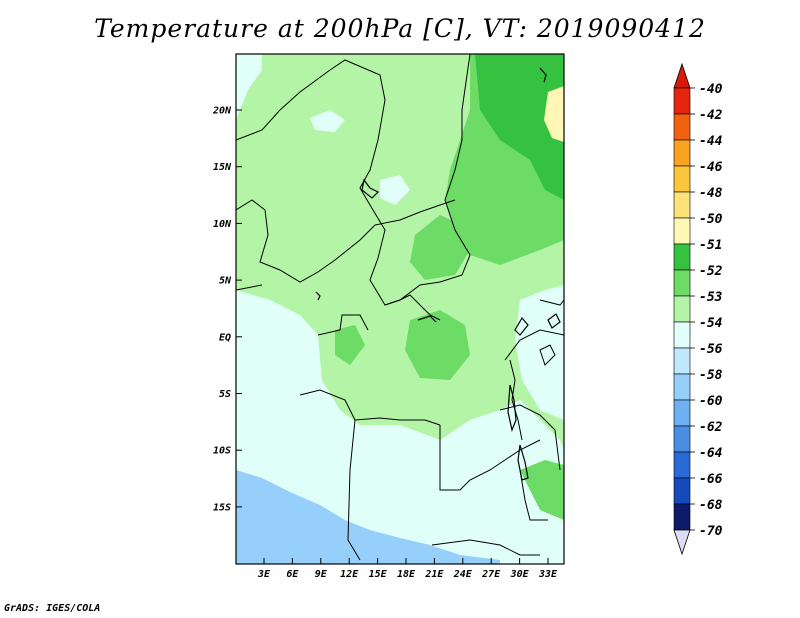  I want to click on colorbar-label: -53, so click(711, 297).